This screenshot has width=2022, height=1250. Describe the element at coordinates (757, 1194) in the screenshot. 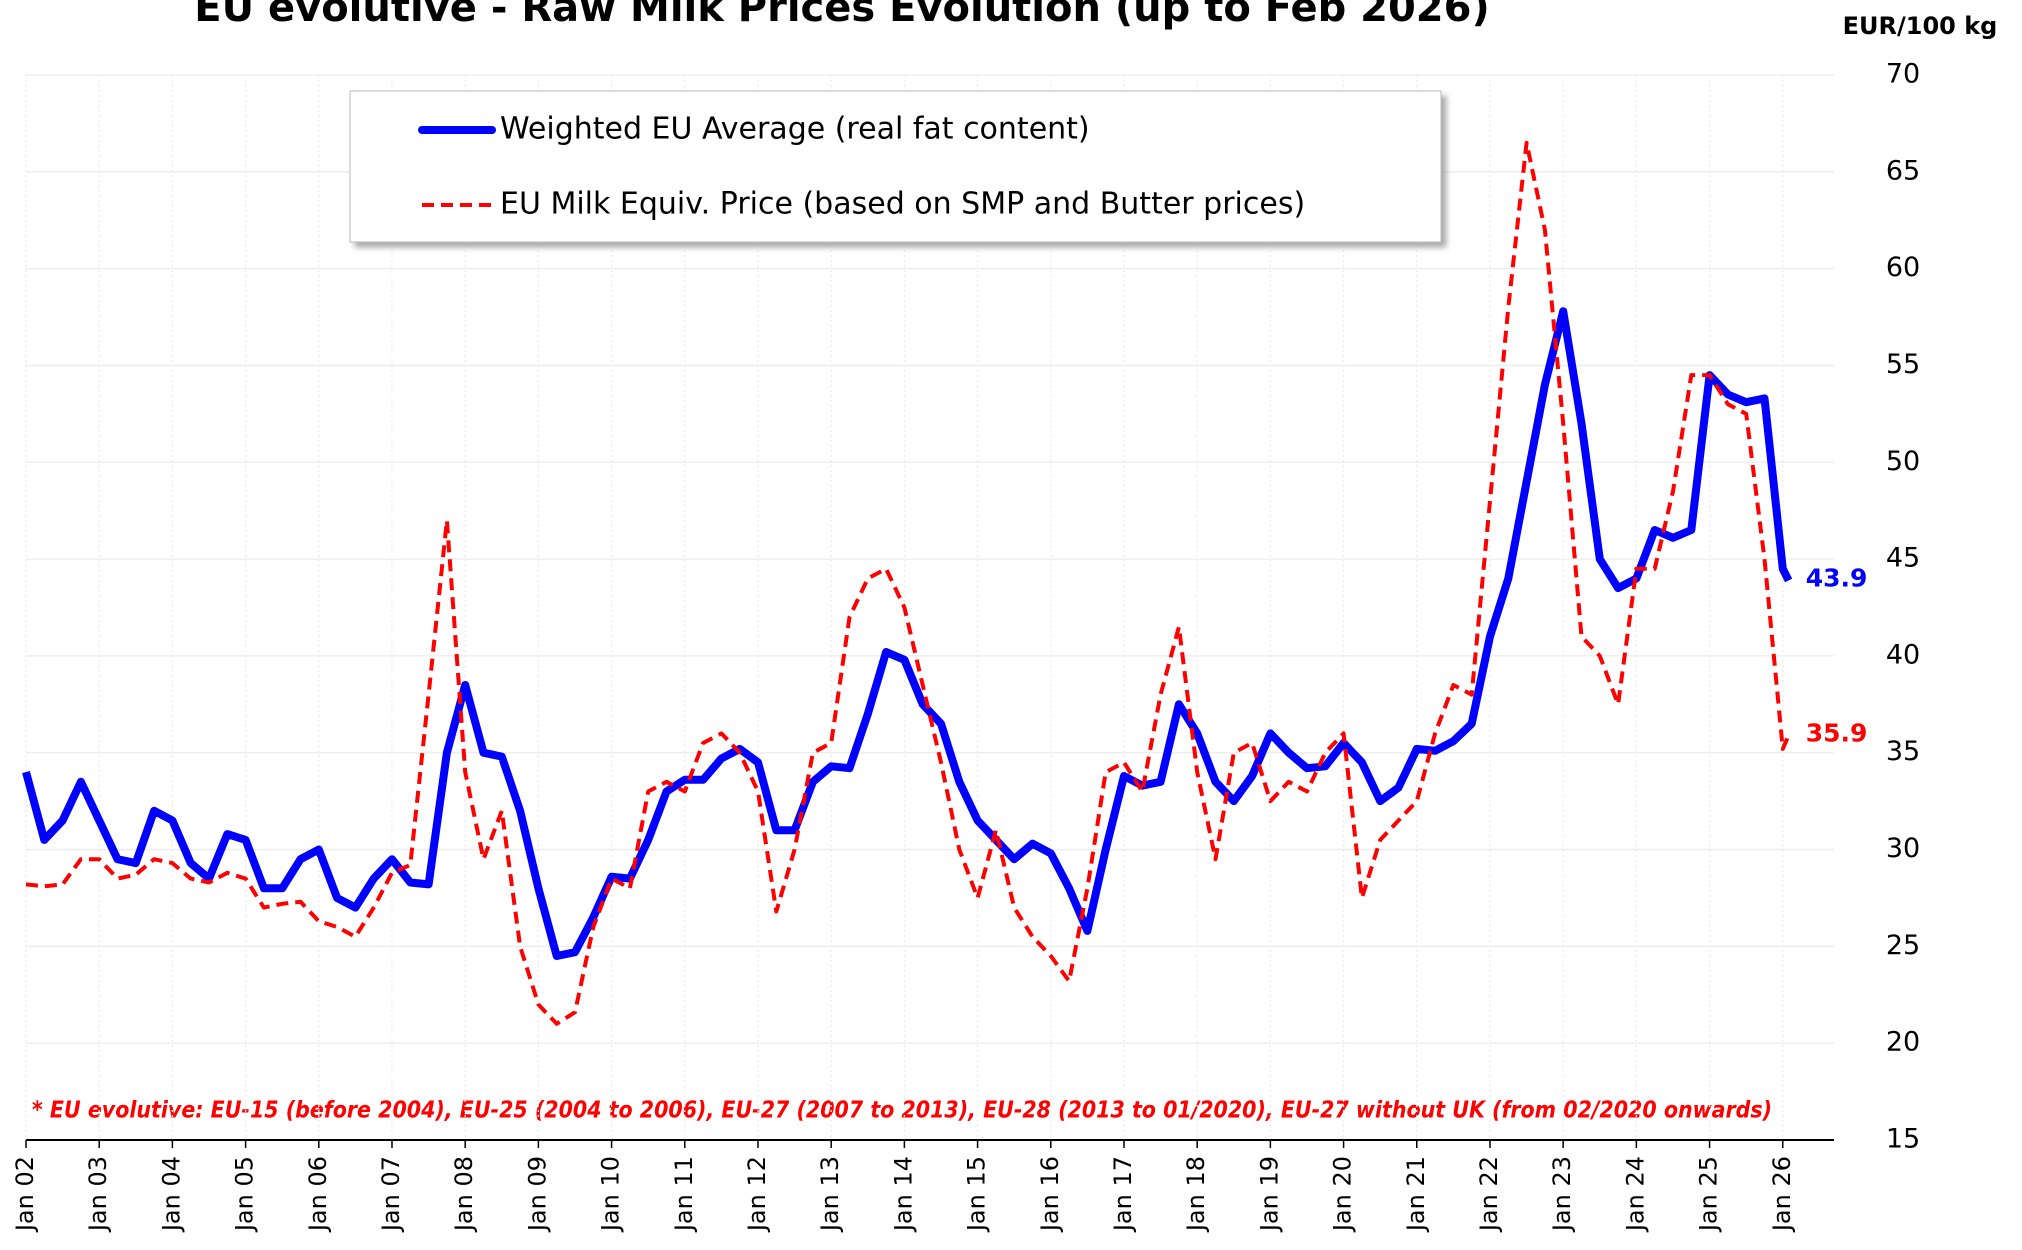

I see `x-tick-label: Jan 12` at that location.